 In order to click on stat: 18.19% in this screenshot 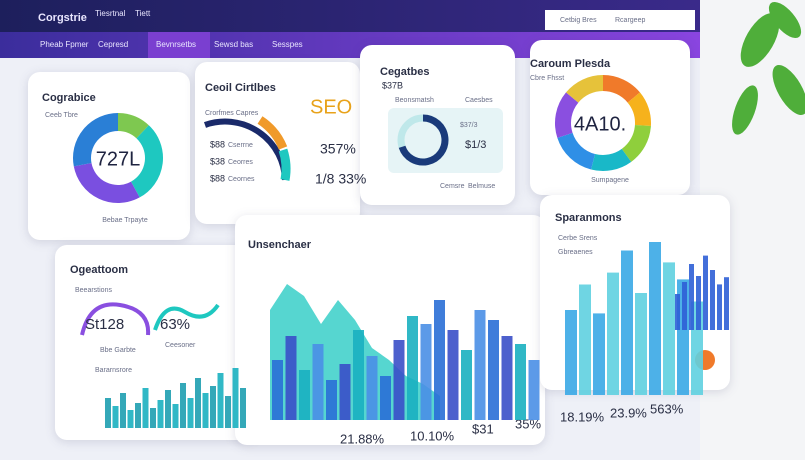, I will do `click(582, 416)`.